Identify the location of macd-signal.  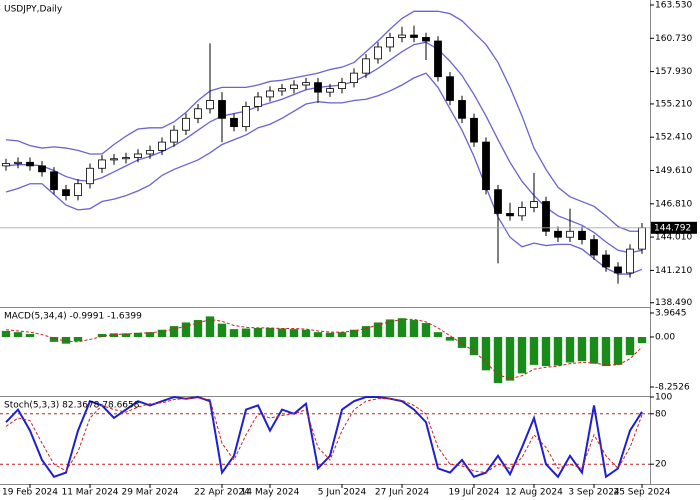
(324, 349).